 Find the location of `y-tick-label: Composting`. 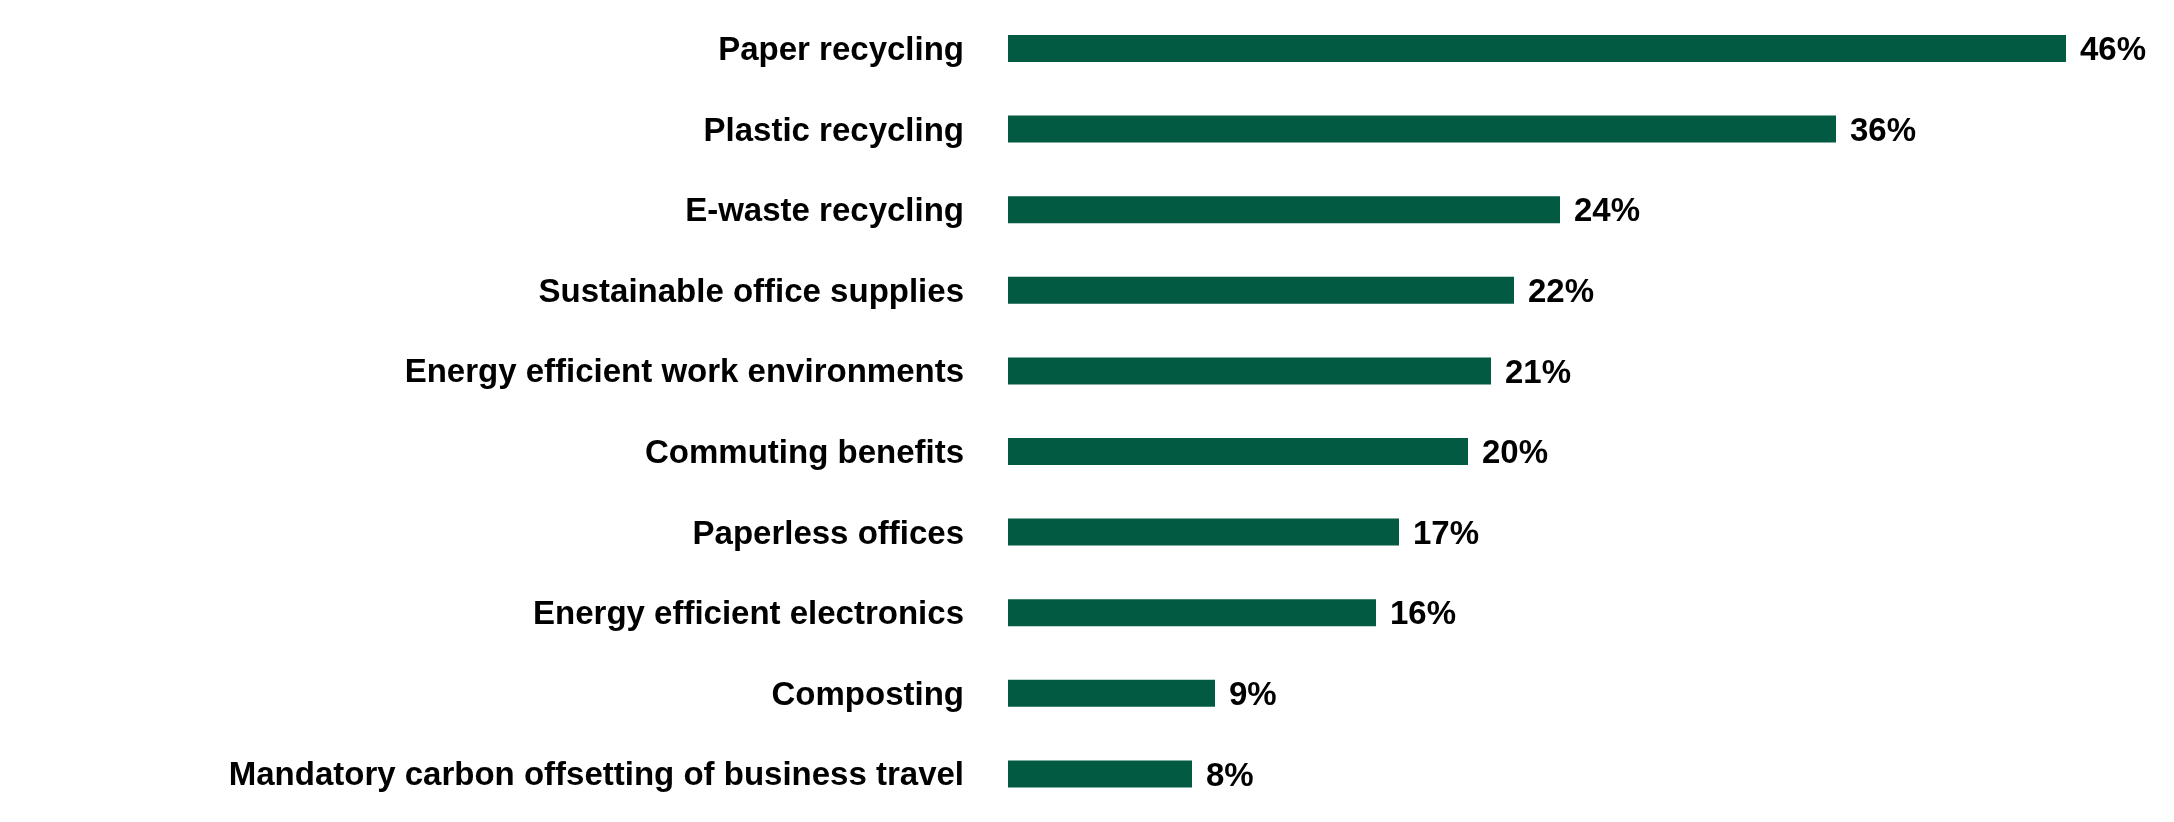

y-tick-label: Composting is located at coordinates (867, 693).